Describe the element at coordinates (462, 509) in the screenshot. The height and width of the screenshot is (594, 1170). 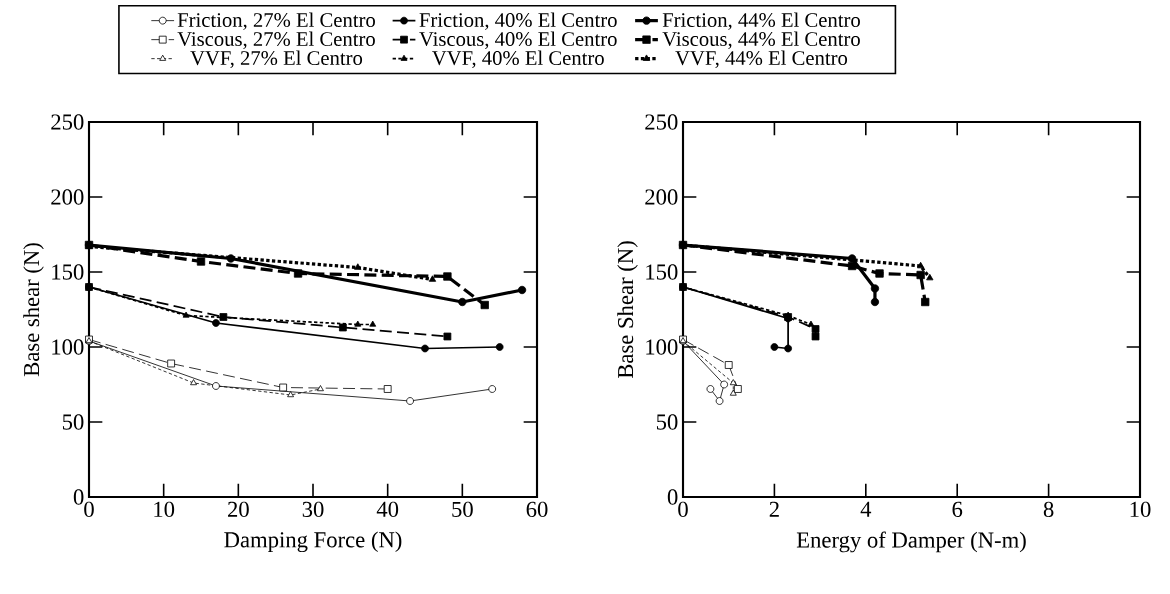
I see `x-tick-label: 50` at that location.